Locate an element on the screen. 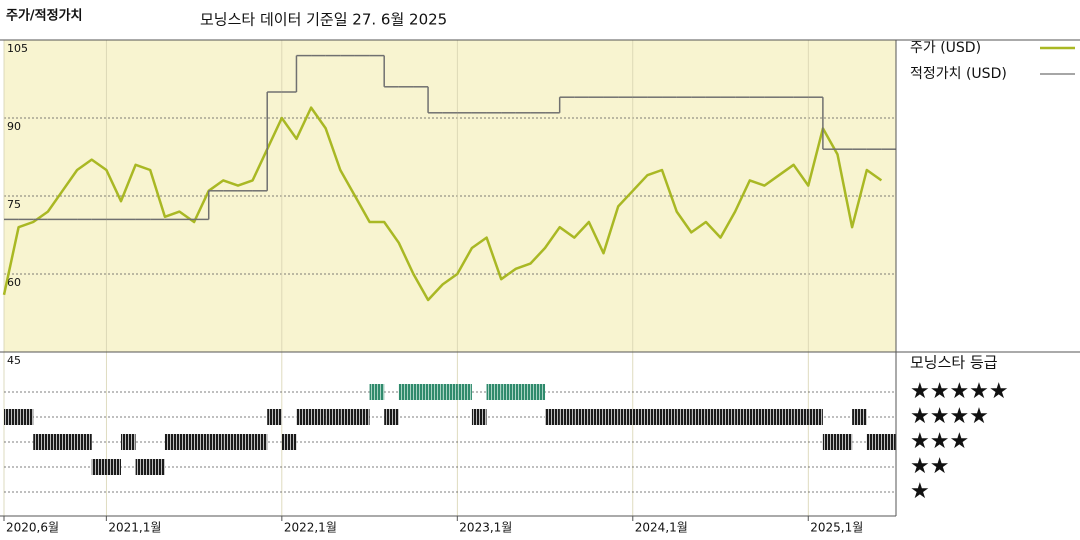  rating-label: ★★★★★ is located at coordinates (959, 391).